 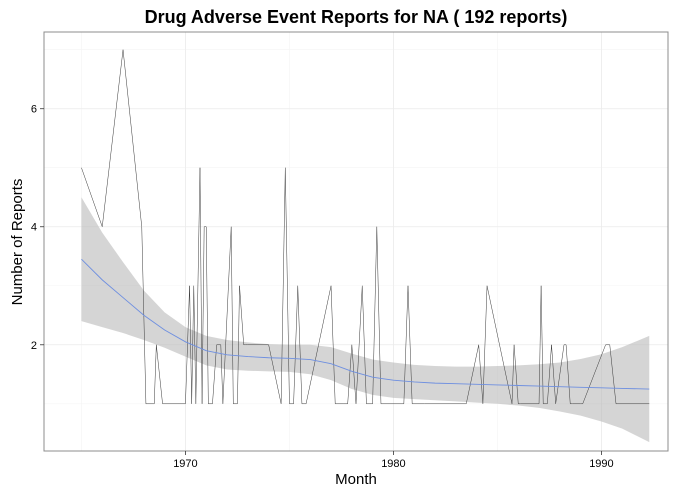 What do you see at coordinates (34, 228) in the screenshot?
I see `y-tick-label: 4` at bounding box center [34, 228].